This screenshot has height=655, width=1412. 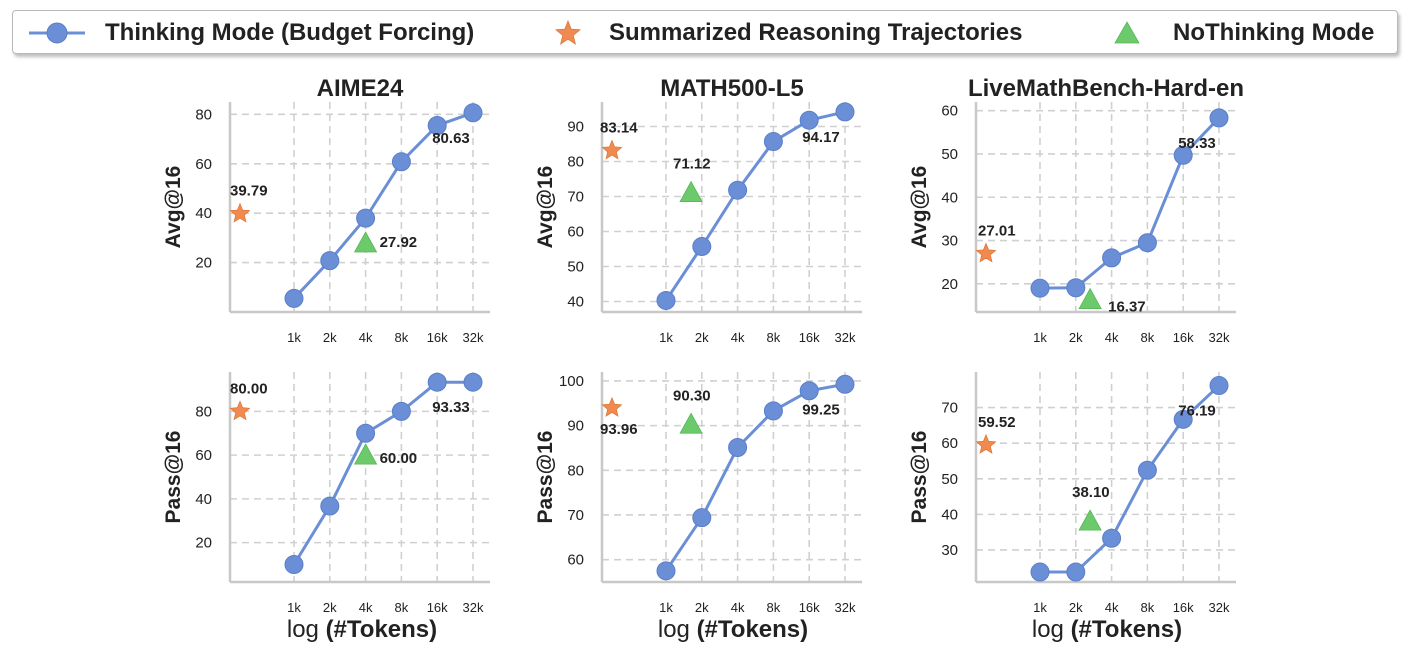 I want to click on y-tick-label: 70, so click(x=949, y=408).